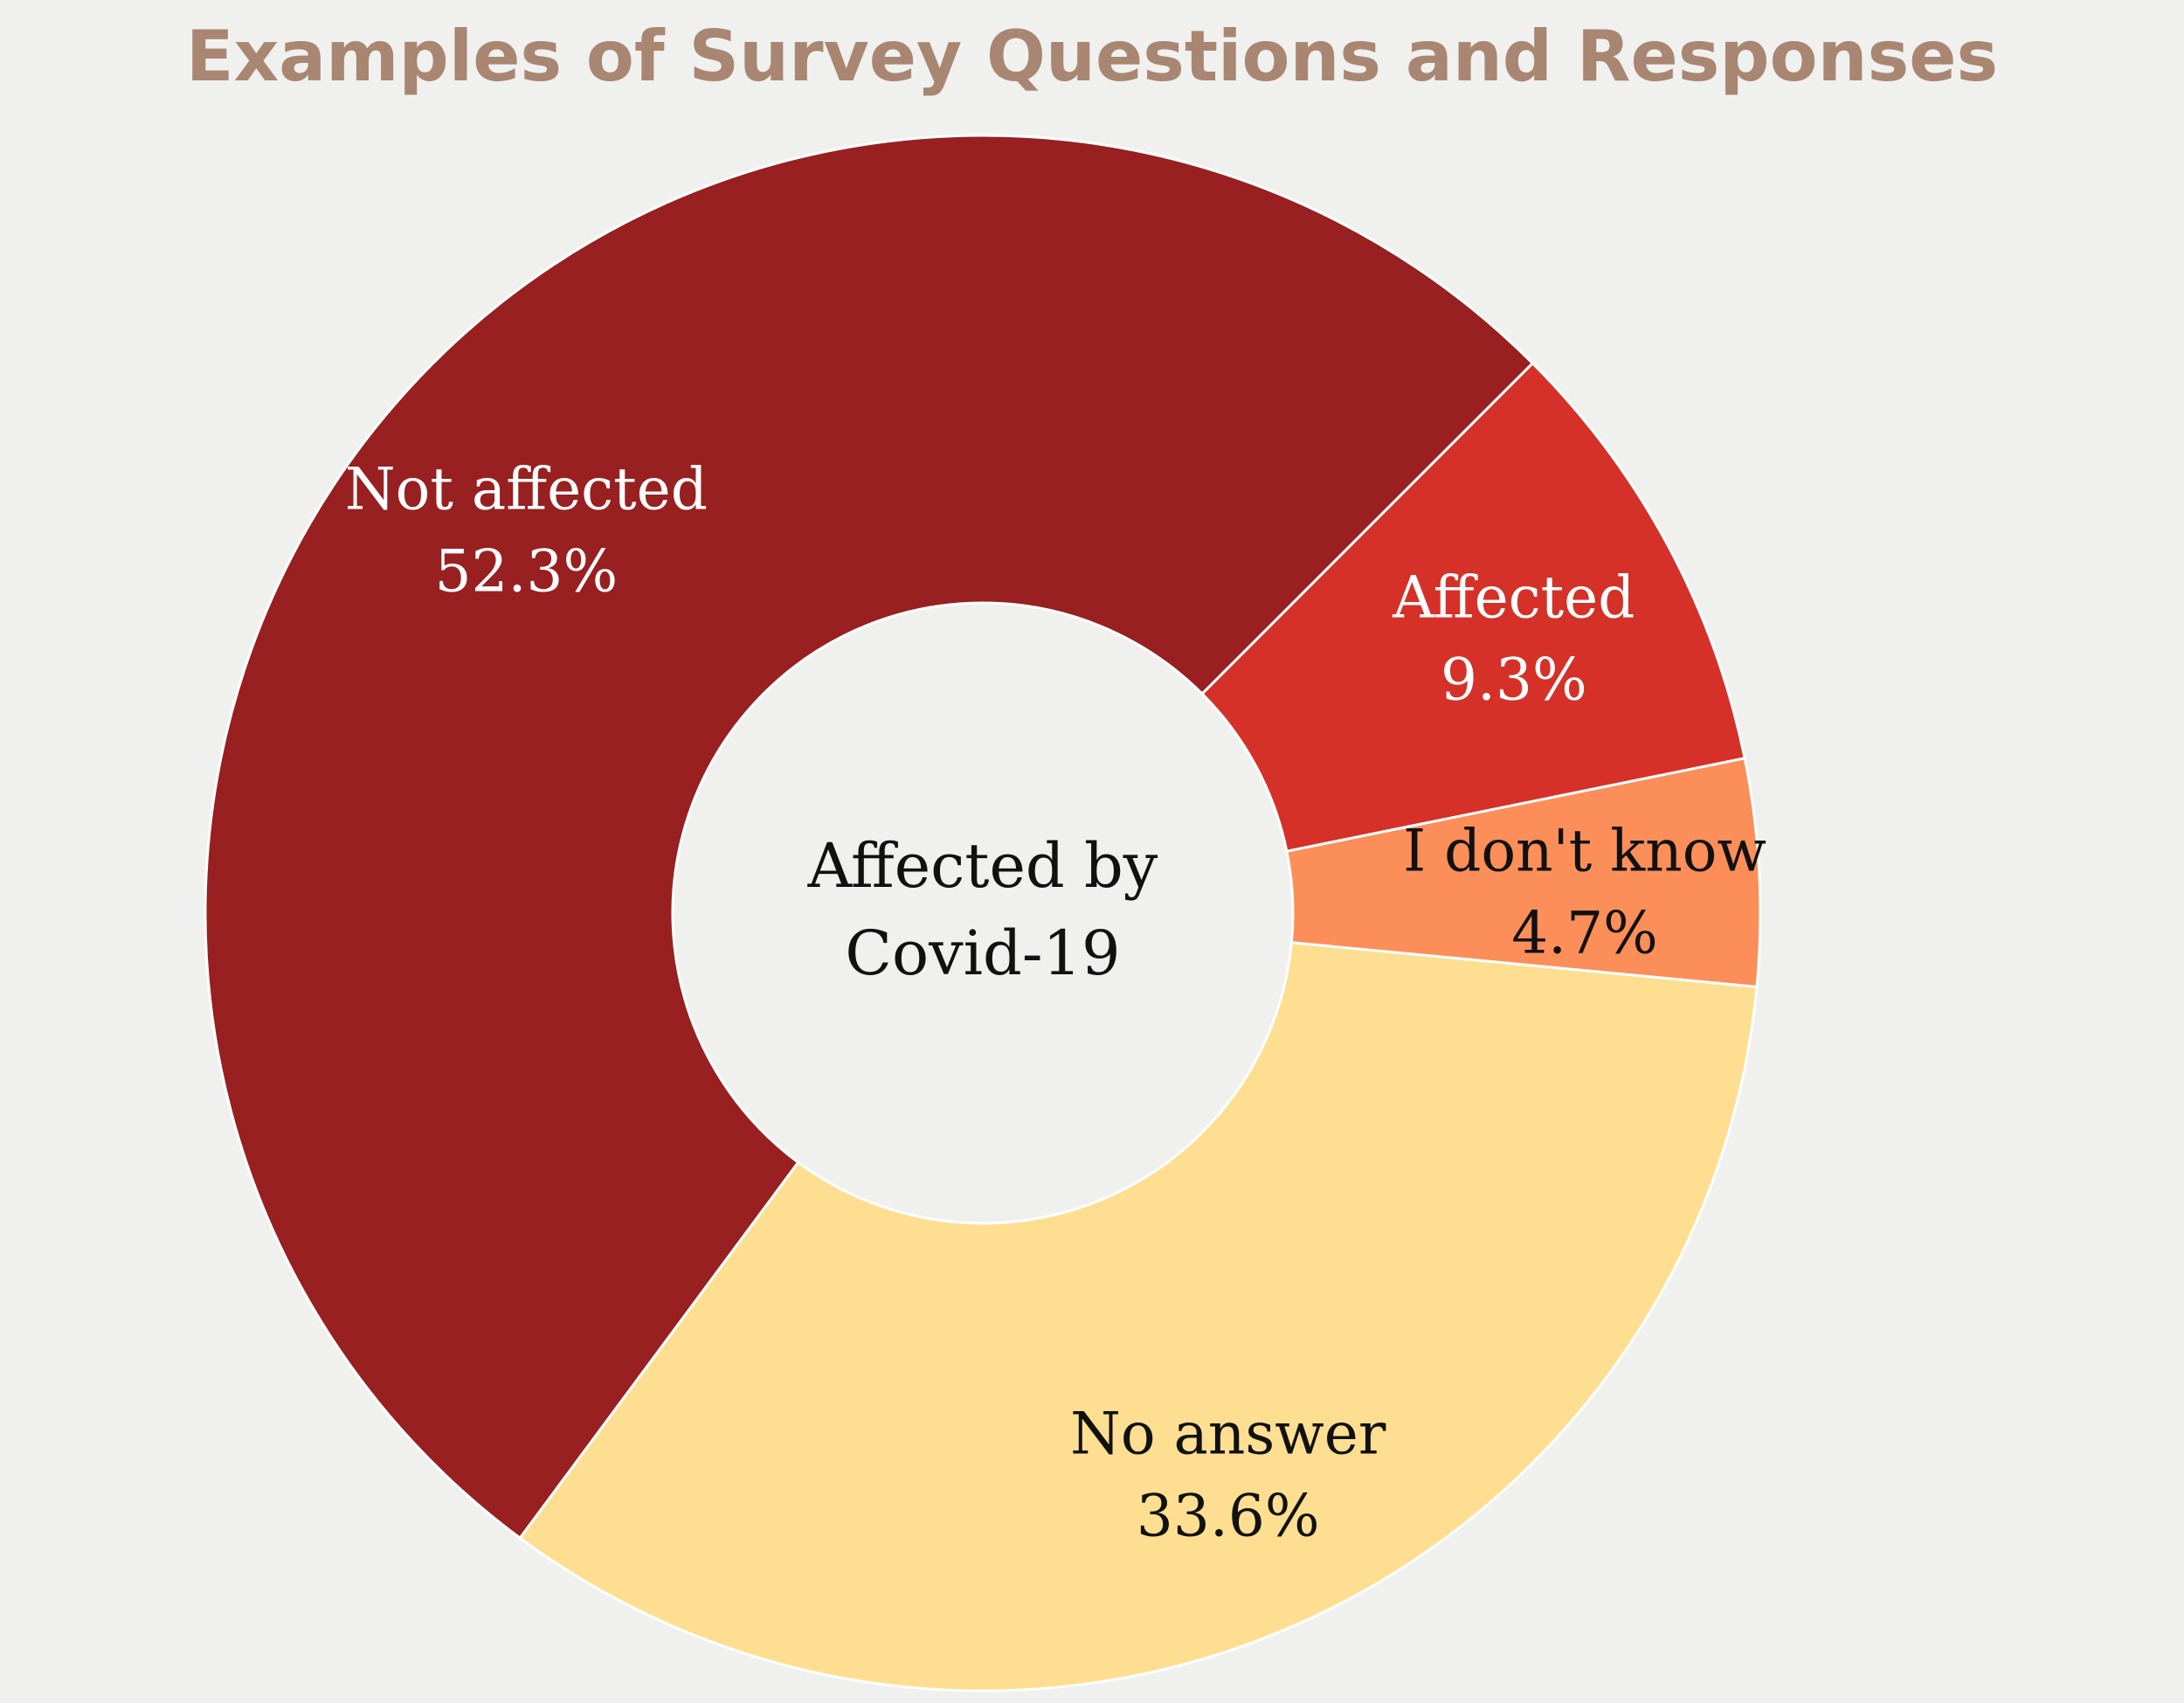 Image resolution: width=2184 pixels, height=1703 pixels. Describe the element at coordinates (982, 909) in the screenshot. I see `center-label: Affected by Covid-19` at that location.